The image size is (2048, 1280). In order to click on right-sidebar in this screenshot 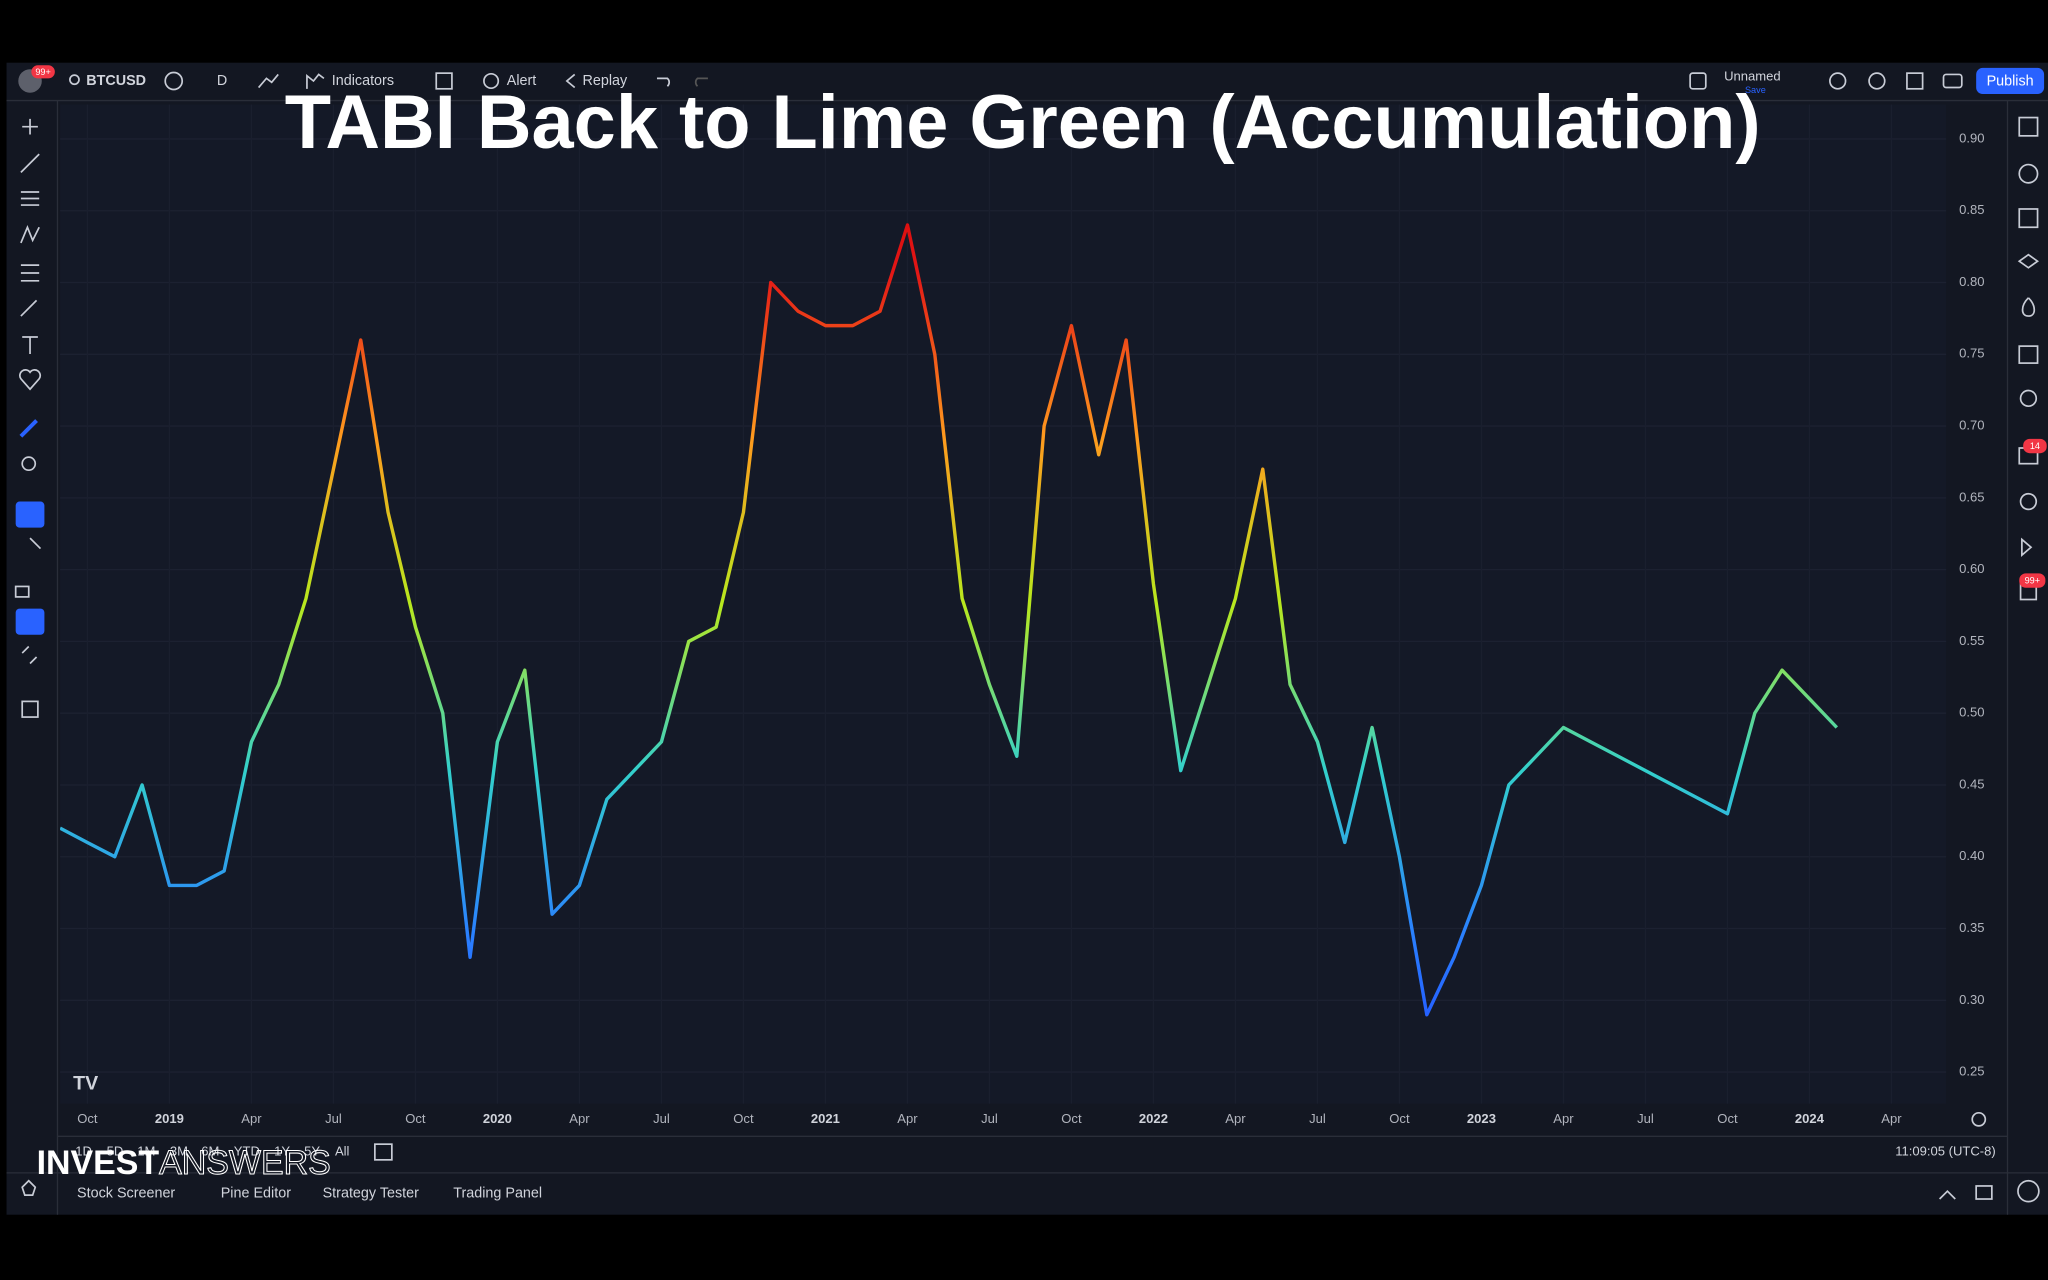, I will do `click(2028, 358)`.